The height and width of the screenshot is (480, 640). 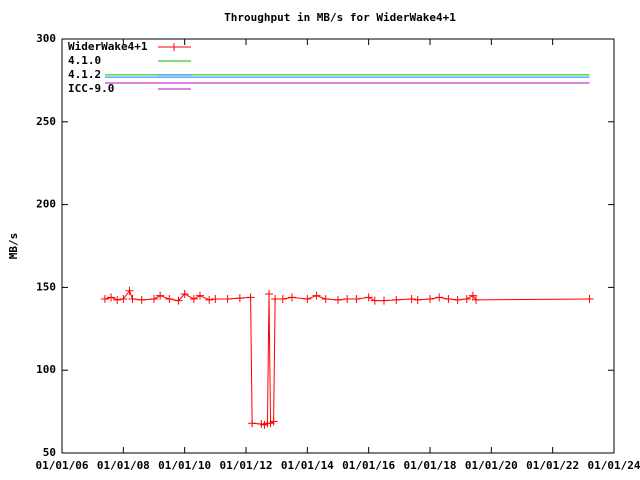 I want to click on legend-marker, so click(x=174, y=47).